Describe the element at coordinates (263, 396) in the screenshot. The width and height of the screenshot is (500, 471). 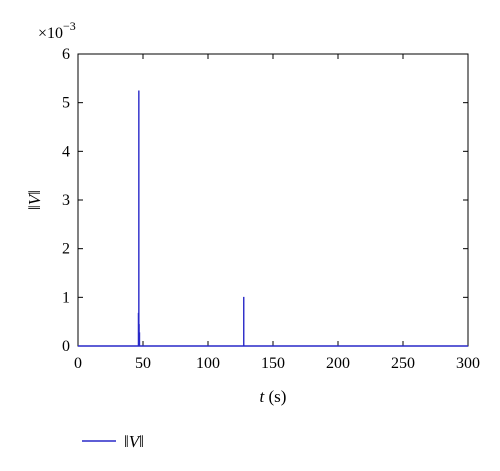
I see `x-axis-label-var: t` at that location.